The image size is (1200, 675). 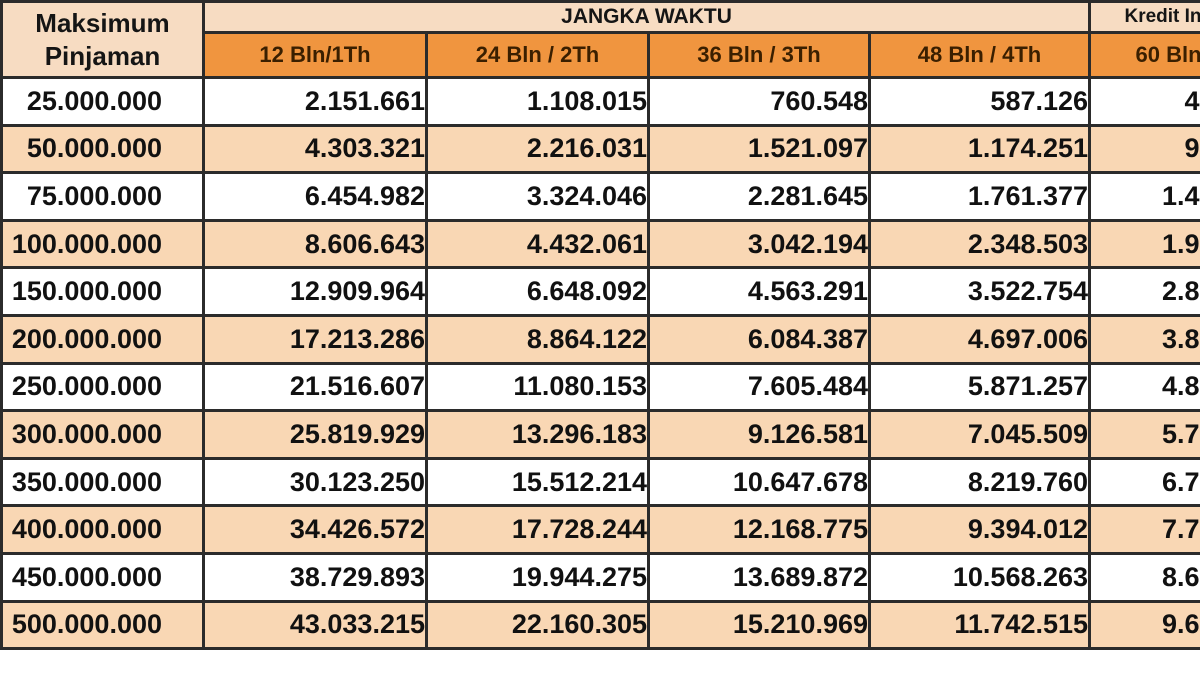 What do you see at coordinates (537, 387) in the screenshot?
I see `installment-cell: 11.080.153` at bounding box center [537, 387].